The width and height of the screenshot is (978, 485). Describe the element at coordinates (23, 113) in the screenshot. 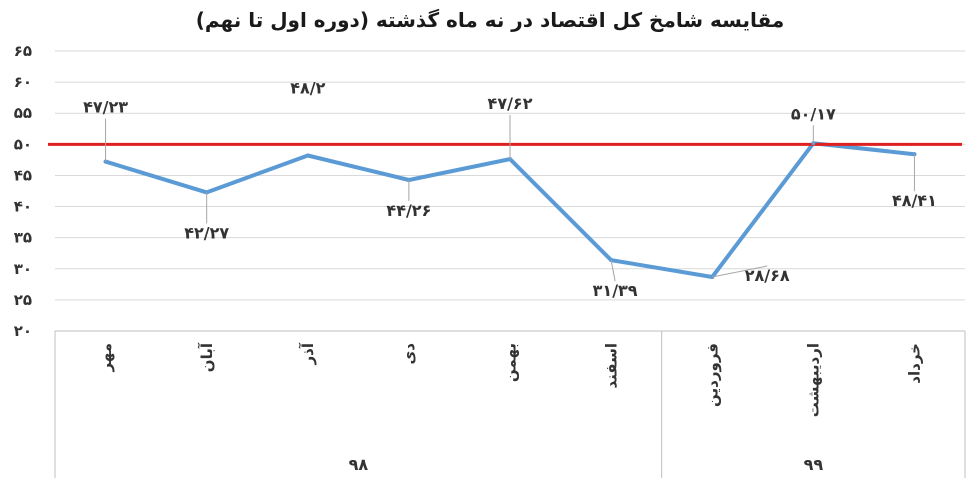

I see `y-tick-label: ۵۵` at that location.